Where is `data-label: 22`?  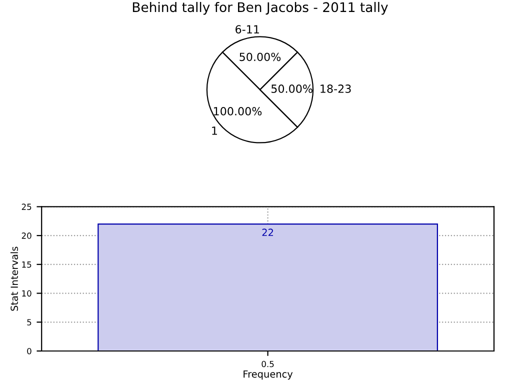
data-label: 22 is located at coordinates (268, 232).